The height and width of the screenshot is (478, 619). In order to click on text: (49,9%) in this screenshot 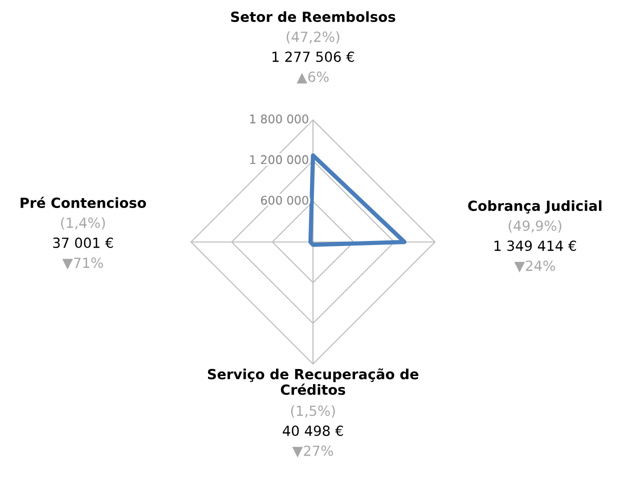, I will do `click(535, 226)`.